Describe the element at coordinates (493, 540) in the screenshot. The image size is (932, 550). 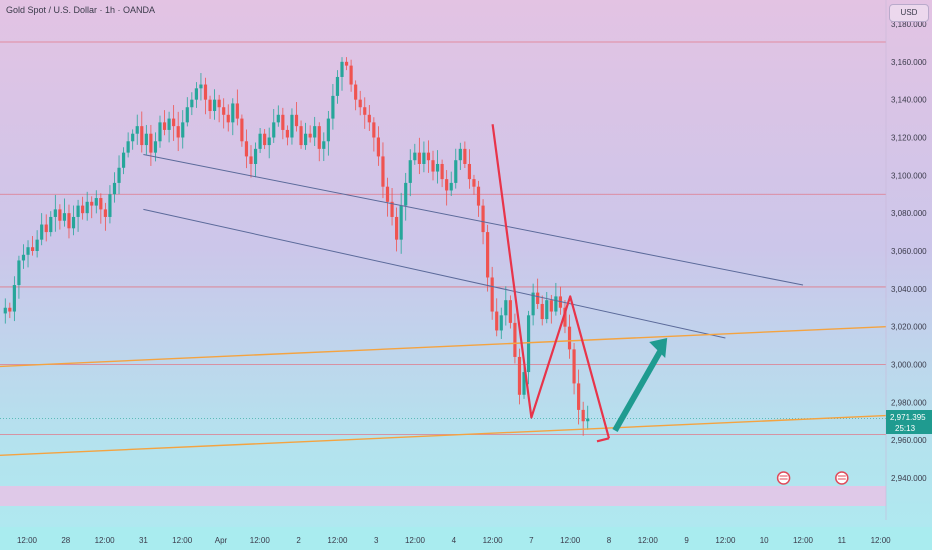
I see `time-tick-label-12: 12:00` at that location.